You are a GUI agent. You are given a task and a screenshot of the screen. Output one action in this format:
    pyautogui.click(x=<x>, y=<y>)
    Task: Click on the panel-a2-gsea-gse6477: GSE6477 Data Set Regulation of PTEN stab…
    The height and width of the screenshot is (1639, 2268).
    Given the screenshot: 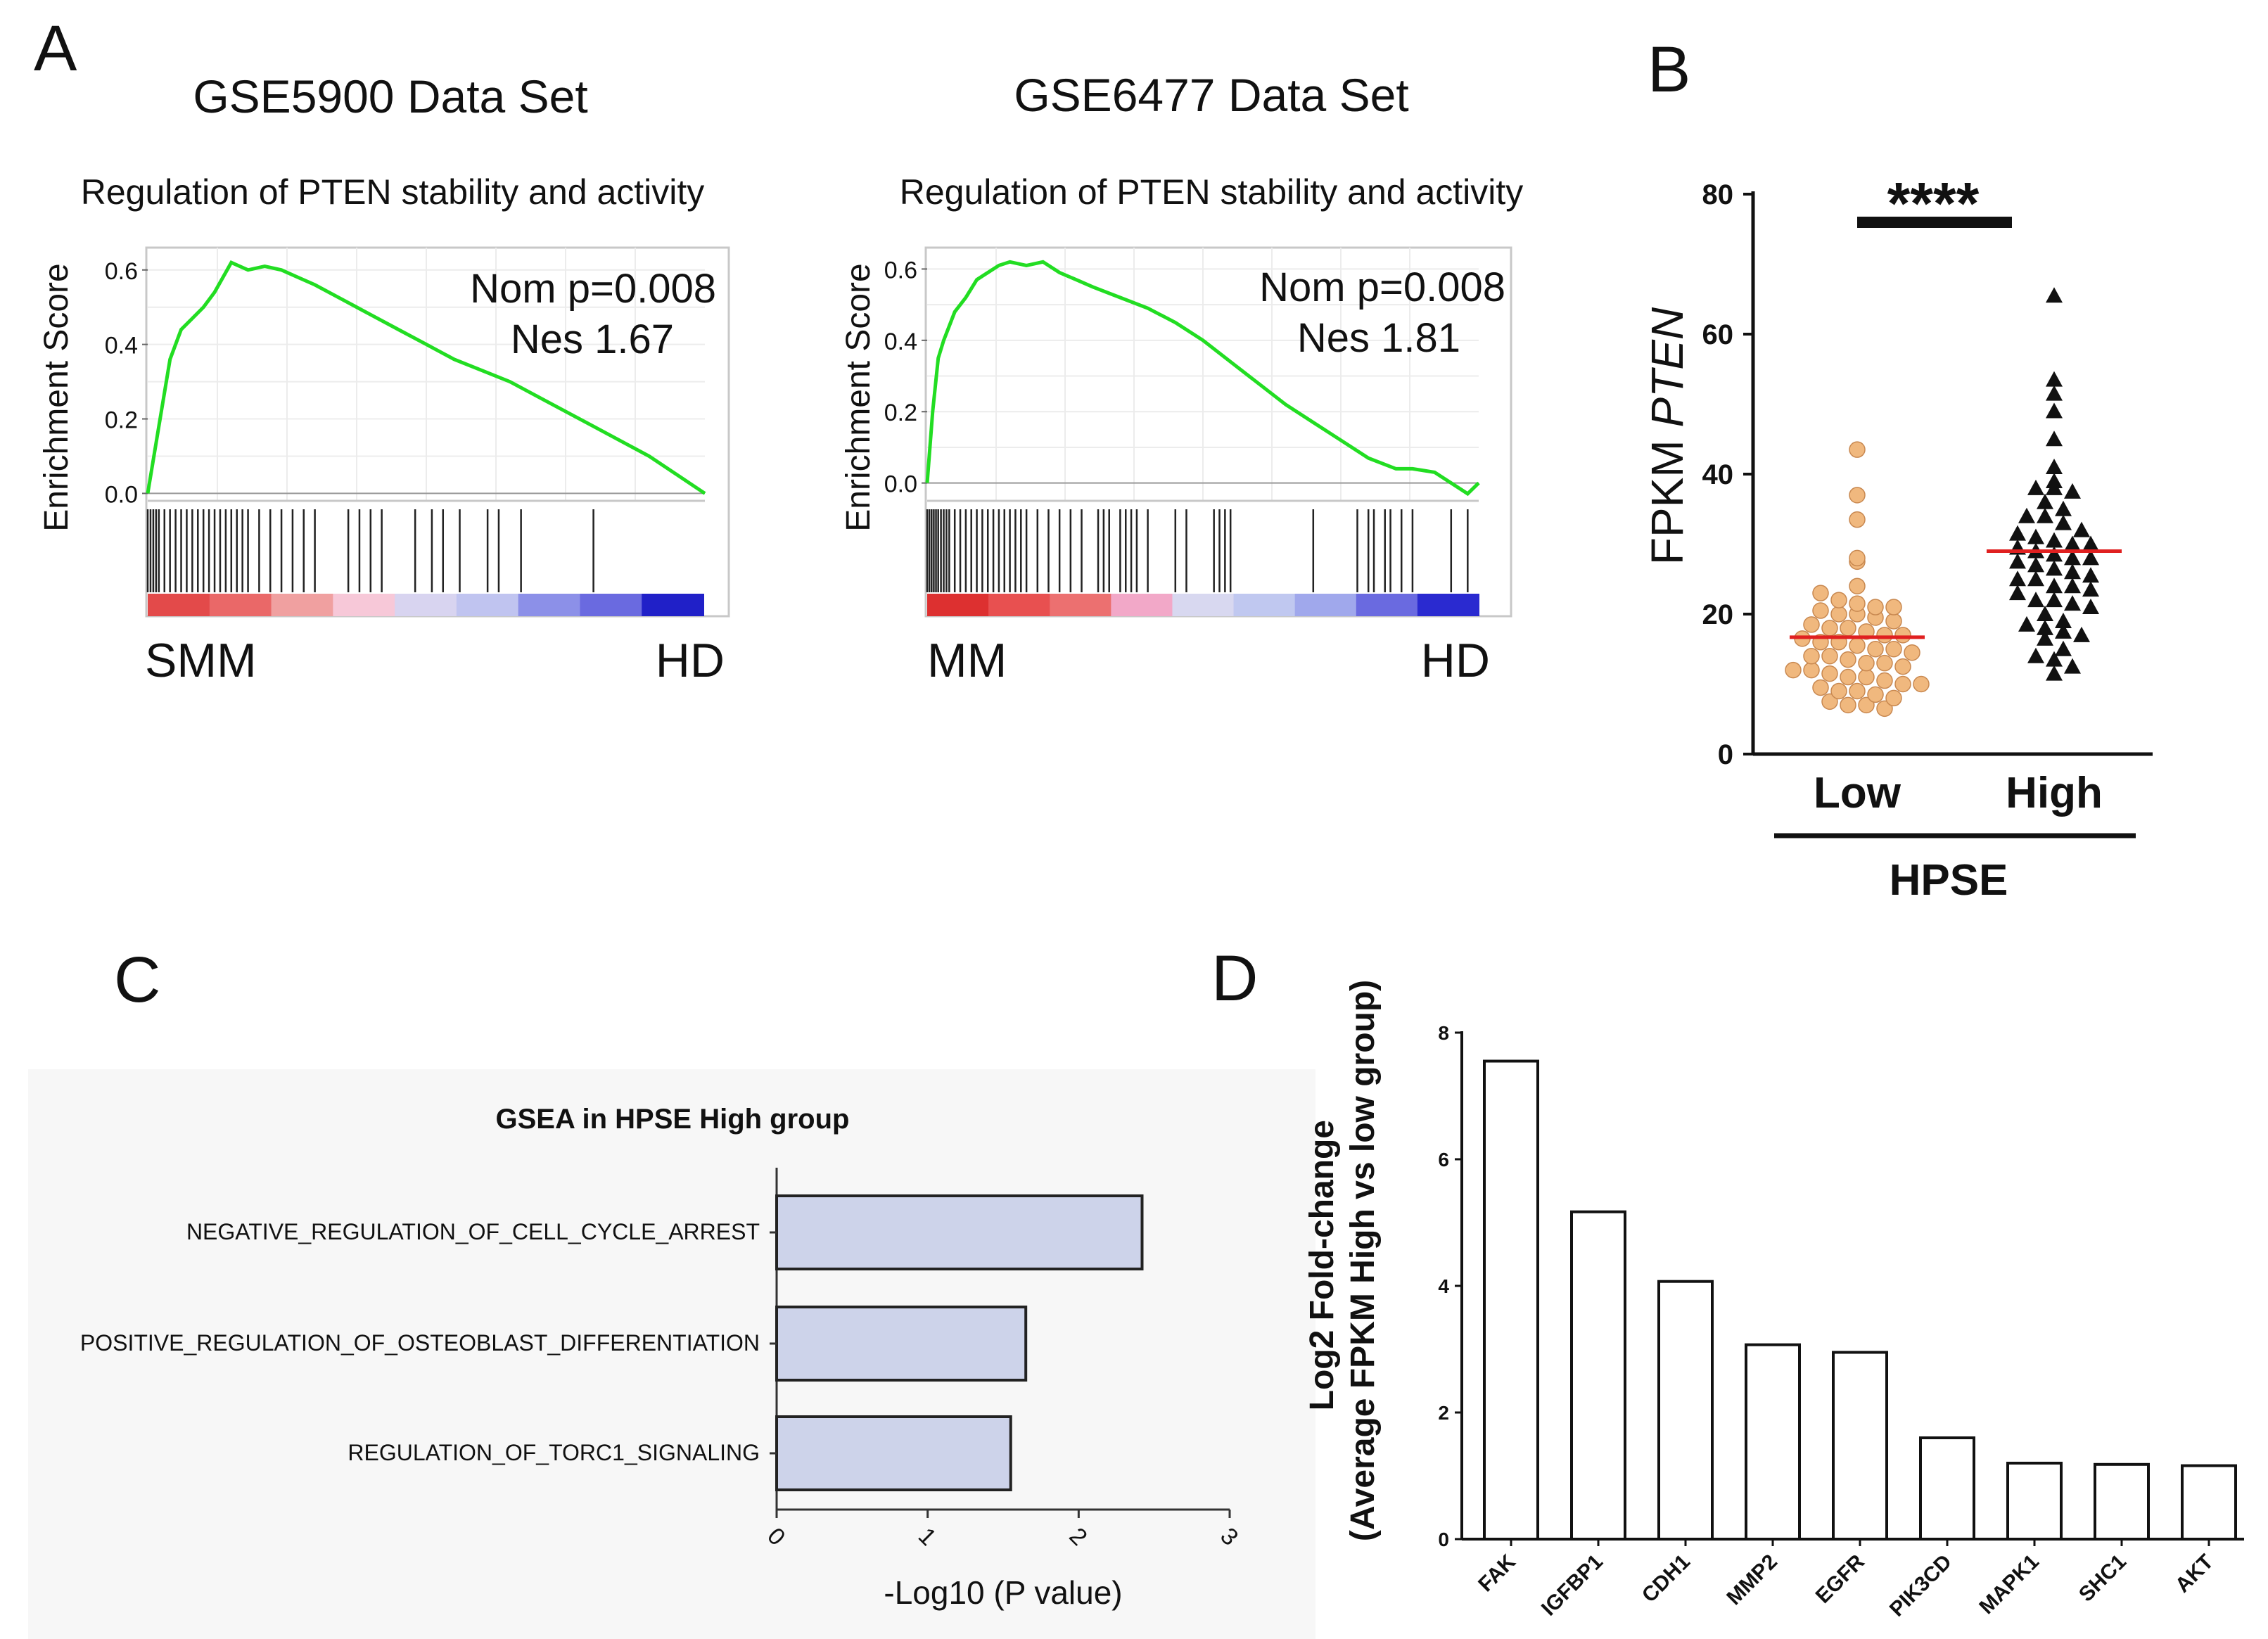 What is the action you would take?
    pyautogui.click(x=1181, y=378)
    